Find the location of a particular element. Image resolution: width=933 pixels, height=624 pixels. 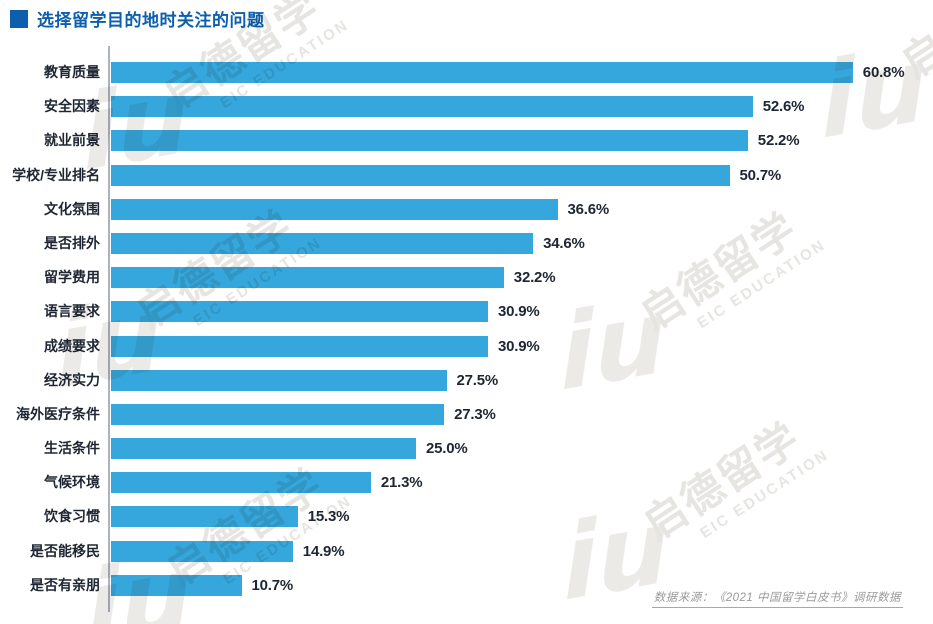

bar-row: 安全因素 52.6% is located at coordinates (466, 107).